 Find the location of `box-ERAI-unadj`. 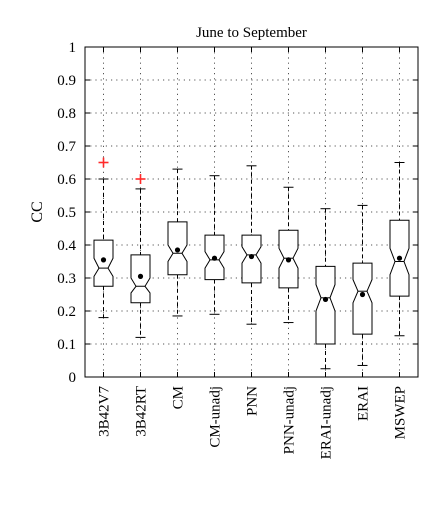

box-ERAI-unadj is located at coordinates (325, 289).